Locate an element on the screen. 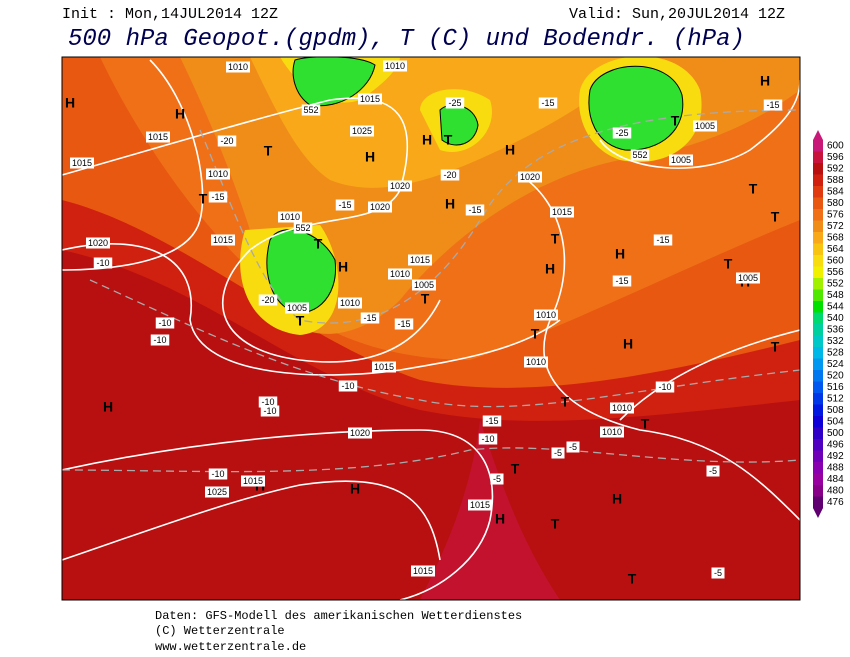  colorbar-label: 588 is located at coordinates (835, 180).